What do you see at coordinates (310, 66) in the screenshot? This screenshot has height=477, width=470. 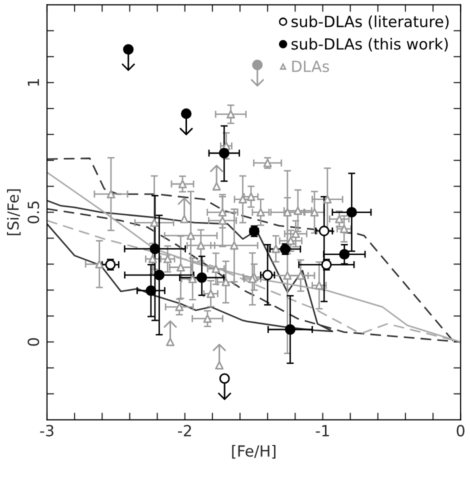 I see `legend-label: DLAs` at bounding box center [310, 66].